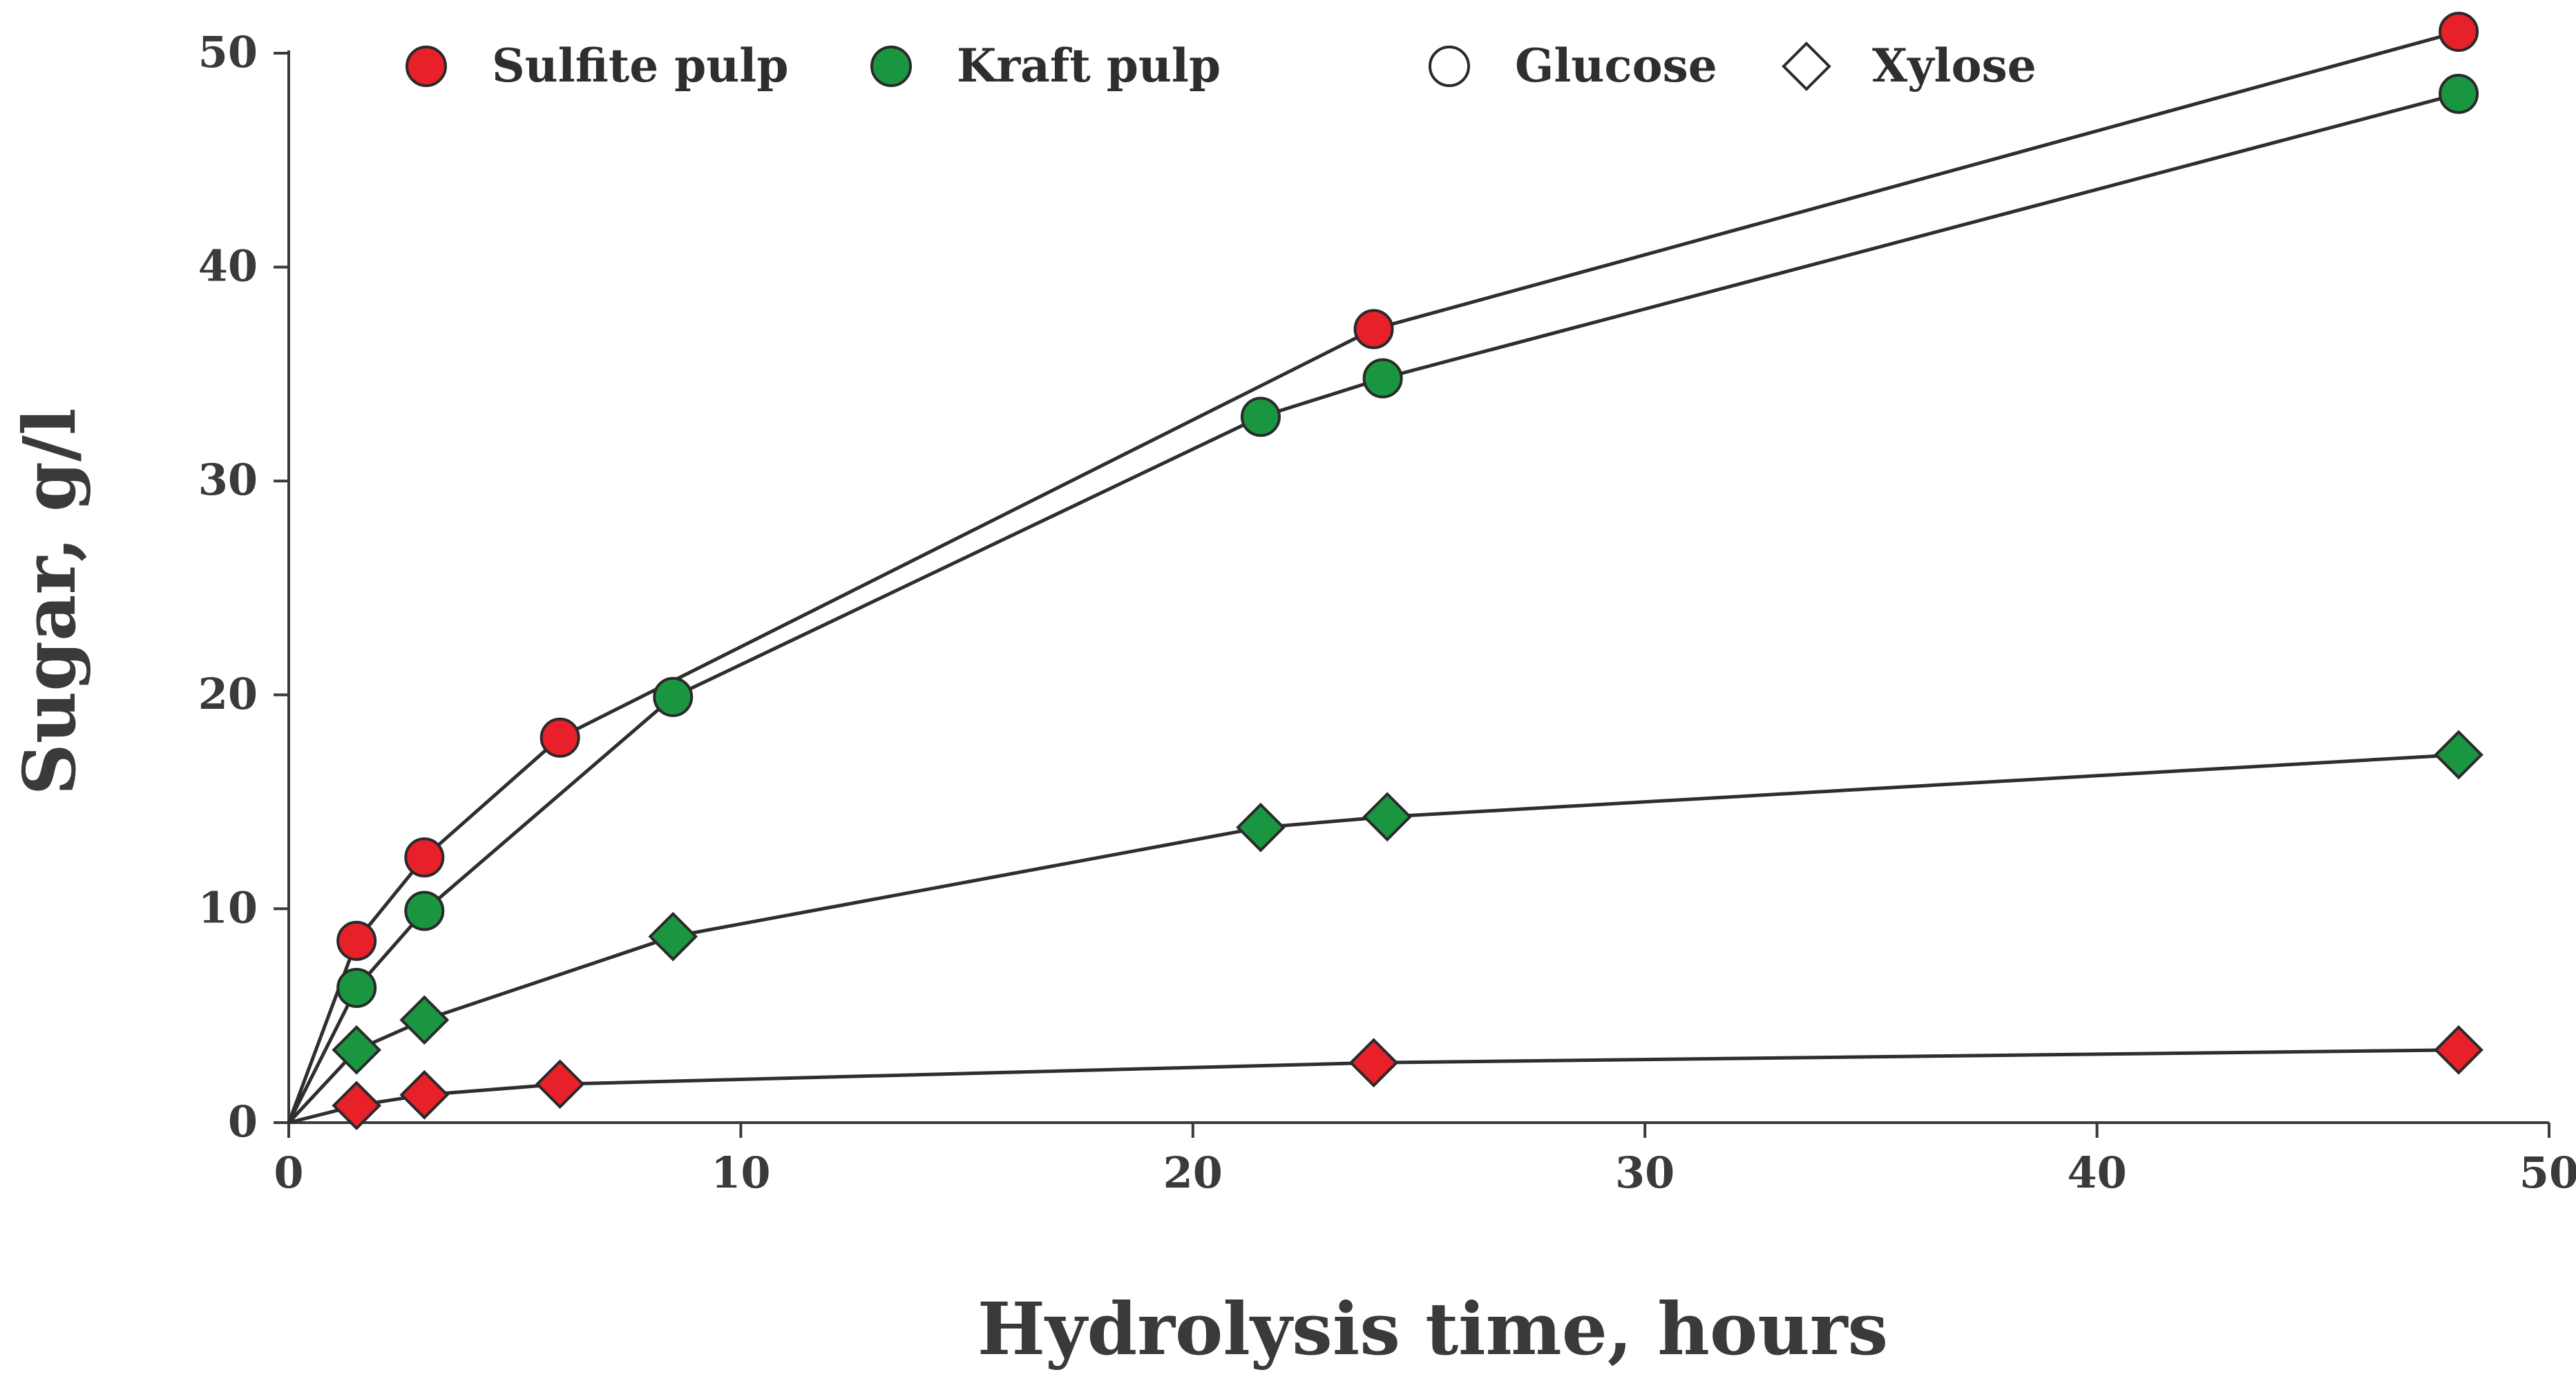 The image size is (2576, 1390). Describe the element at coordinates (243, 1121) in the screenshot. I see `y-tick-label: 0` at that location.